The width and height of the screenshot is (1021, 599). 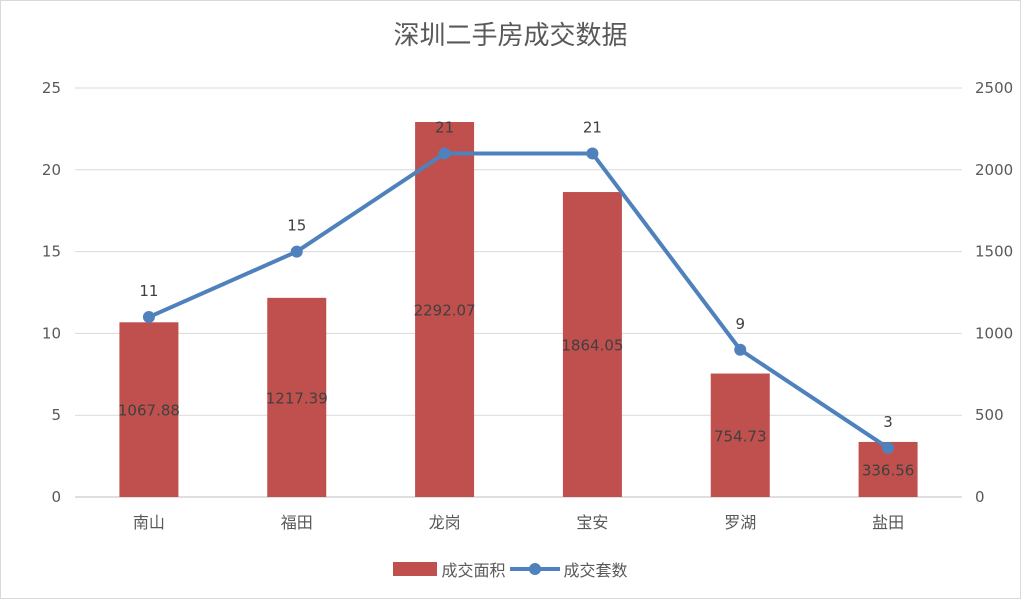 What do you see at coordinates (534, 569) in the screenshot?
I see `legend-line-swatch` at bounding box center [534, 569].